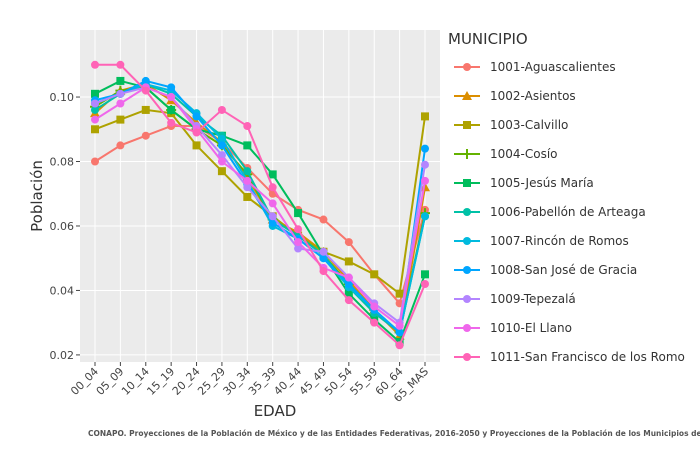 The width and height of the screenshot is (700, 450). I want to click on x-tick-label: 15_19, so click(160, 381).